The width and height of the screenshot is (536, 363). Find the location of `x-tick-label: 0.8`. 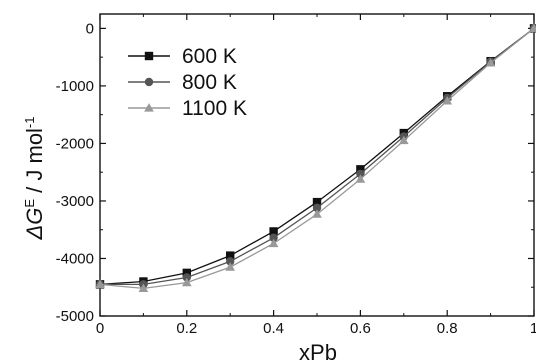

x-tick-label: 0.8 is located at coordinates (447, 328).